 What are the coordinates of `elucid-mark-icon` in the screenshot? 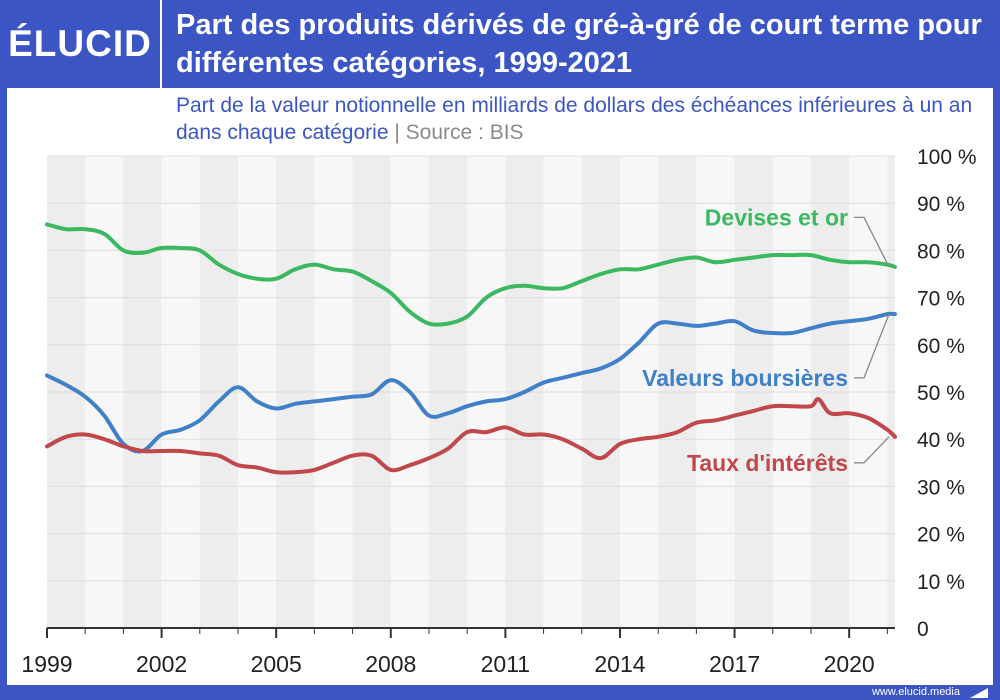 It's located at (979, 693).